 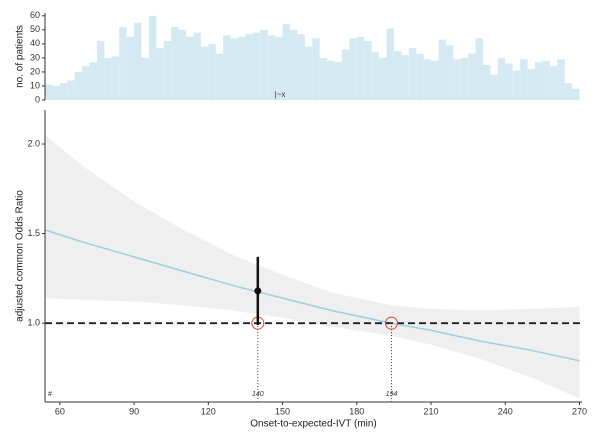 What do you see at coordinates (33, 143) in the screenshot?
I see `y-tick-label: 2.0` at bounding box center [33, 143].